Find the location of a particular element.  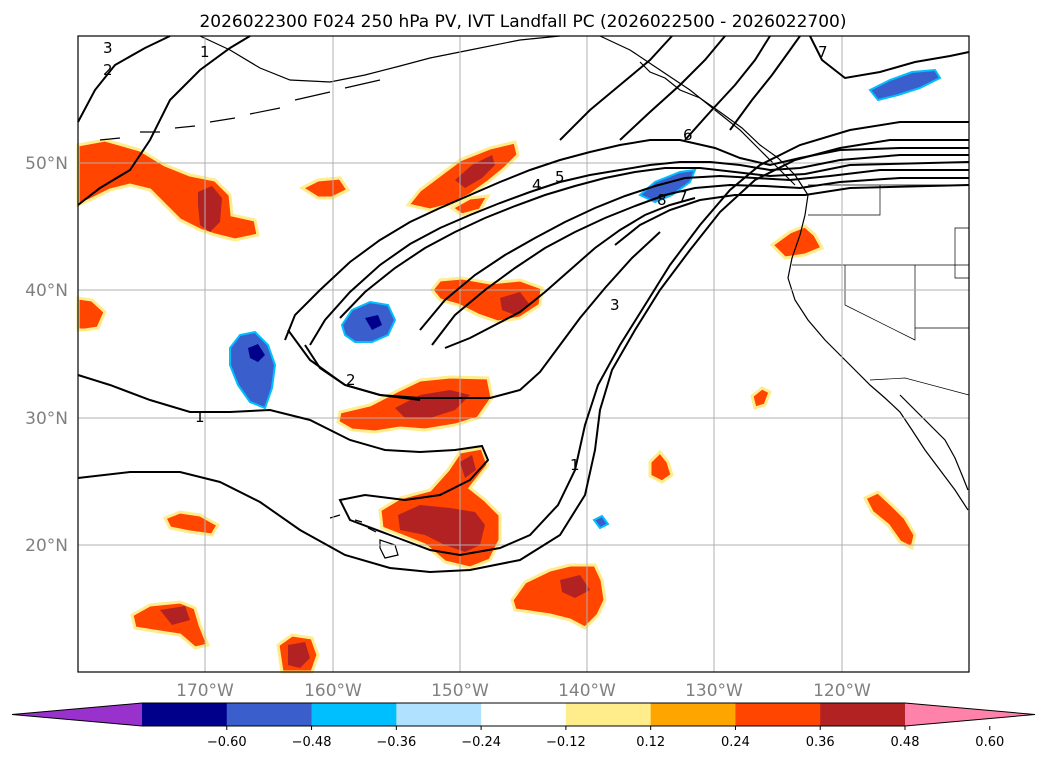

contour-label: 4 is located at coordinates (537, 185).